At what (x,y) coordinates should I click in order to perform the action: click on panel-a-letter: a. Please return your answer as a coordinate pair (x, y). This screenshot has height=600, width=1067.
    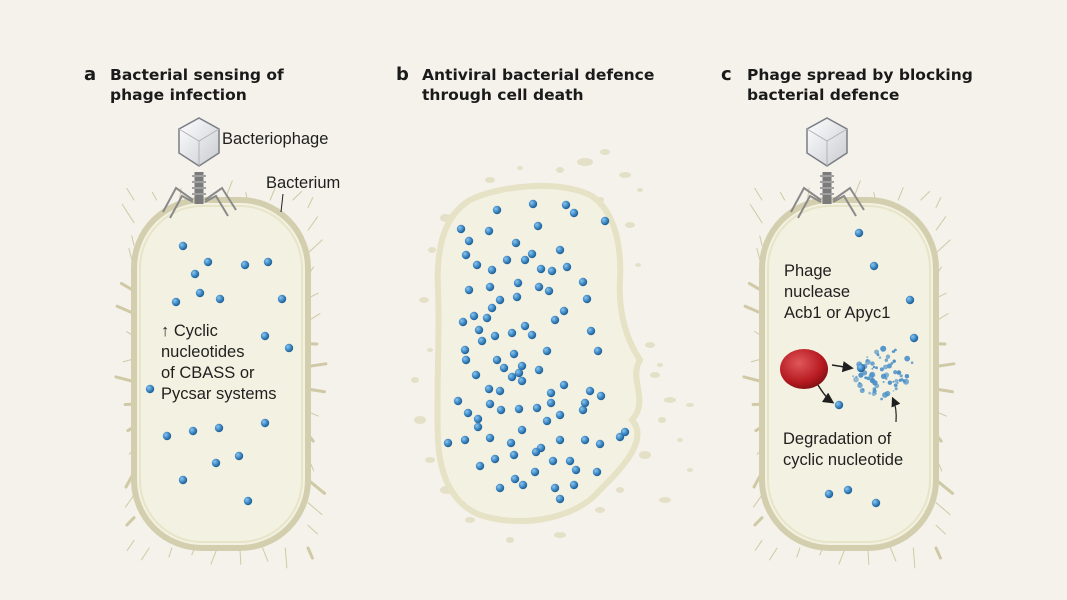
    Looking at the image, I should click on (90, 74).